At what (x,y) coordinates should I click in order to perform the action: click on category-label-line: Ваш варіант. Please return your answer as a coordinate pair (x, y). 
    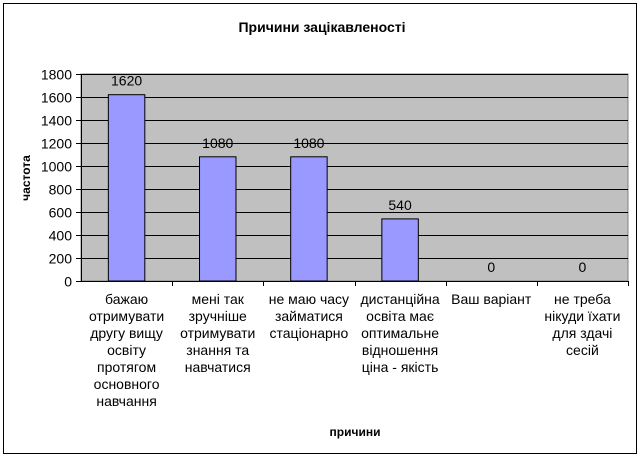
    Looking at the image, I should click on (491, 299).